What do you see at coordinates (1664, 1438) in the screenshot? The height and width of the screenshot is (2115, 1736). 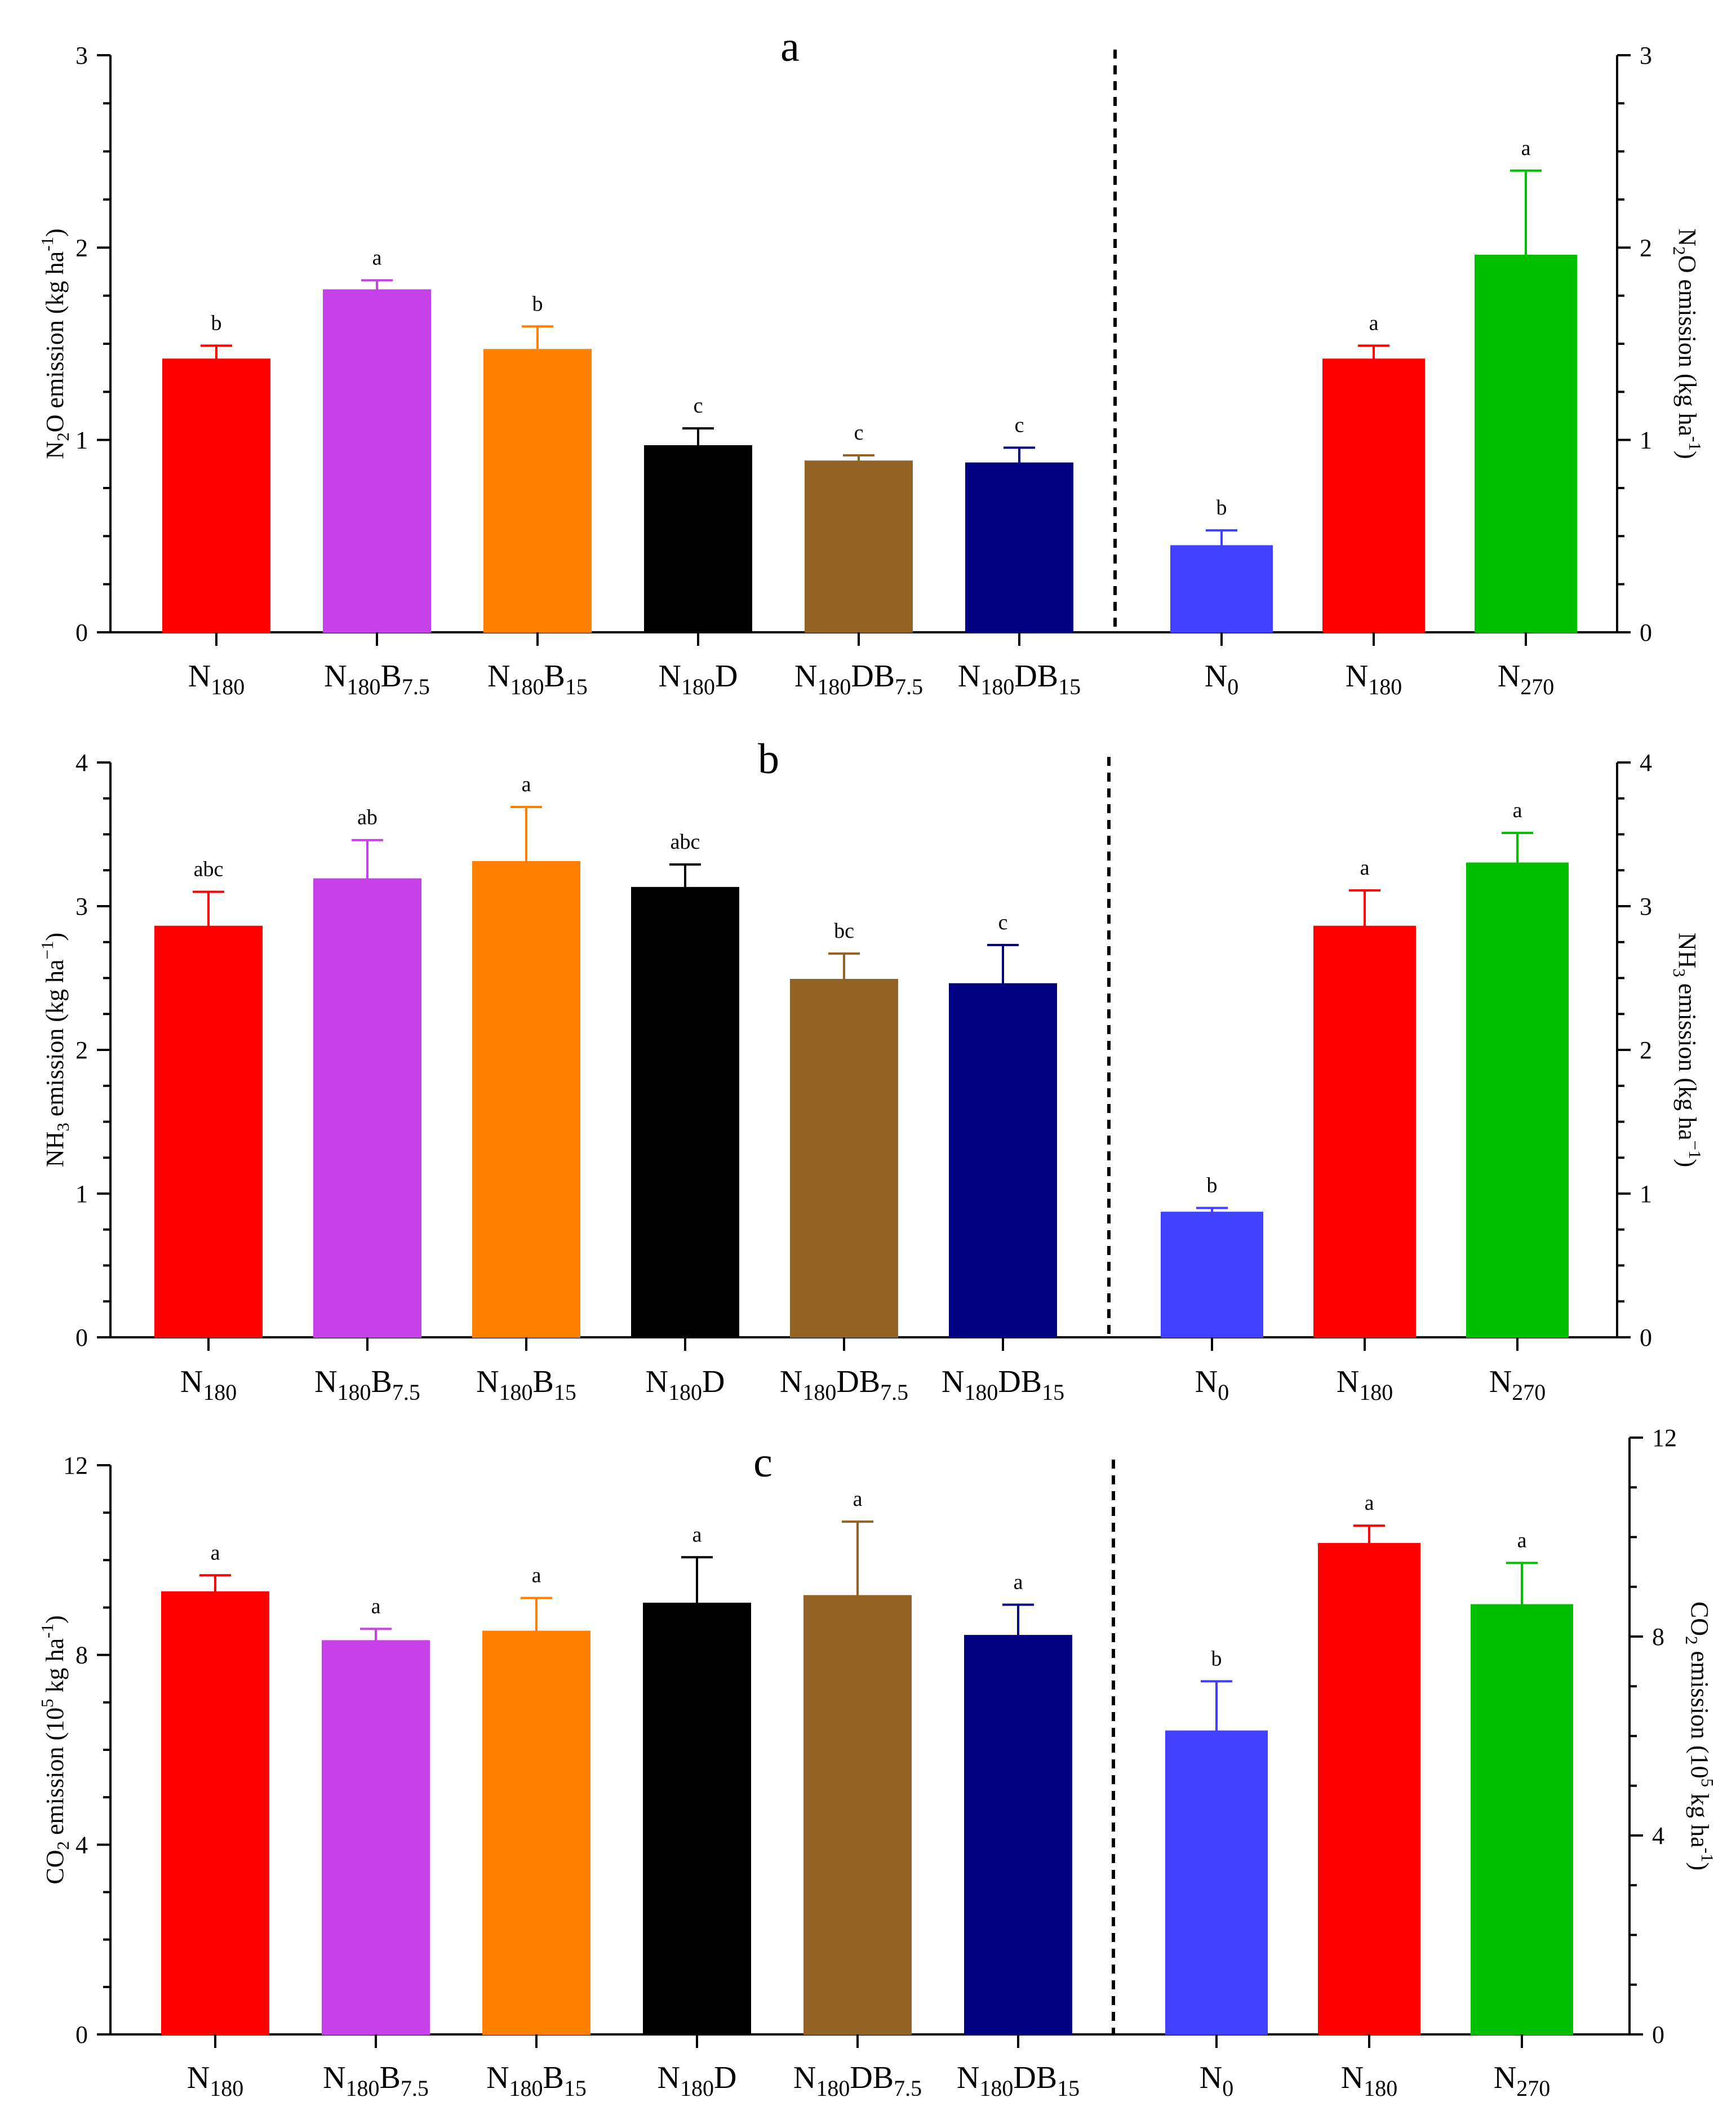 I see `right-y-tick-label: 12` at bounding box center [1664, 1438].